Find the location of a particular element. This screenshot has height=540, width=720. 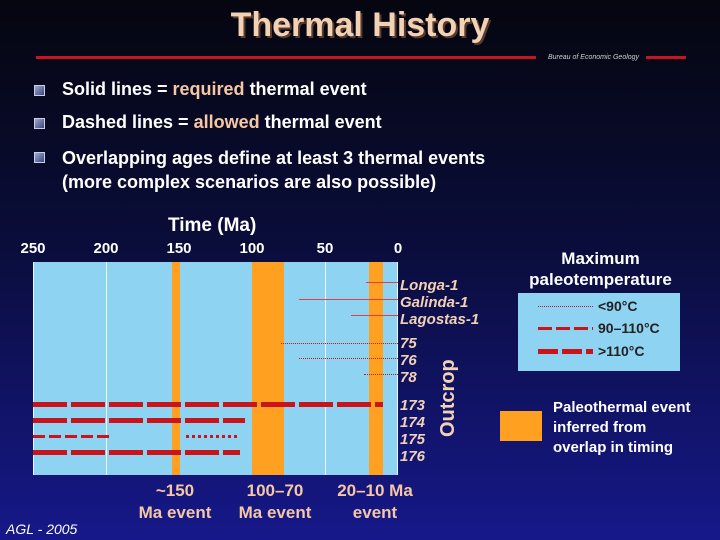

paleothermal-line: overlap in timing is located at coordinates (613, 447).